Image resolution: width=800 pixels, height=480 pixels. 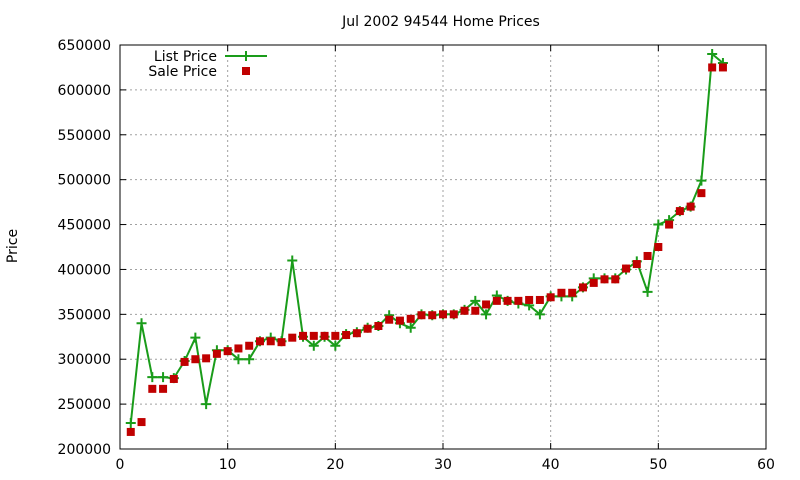 I want to click on x-tick-label: 10, so click(x=228, y=465).